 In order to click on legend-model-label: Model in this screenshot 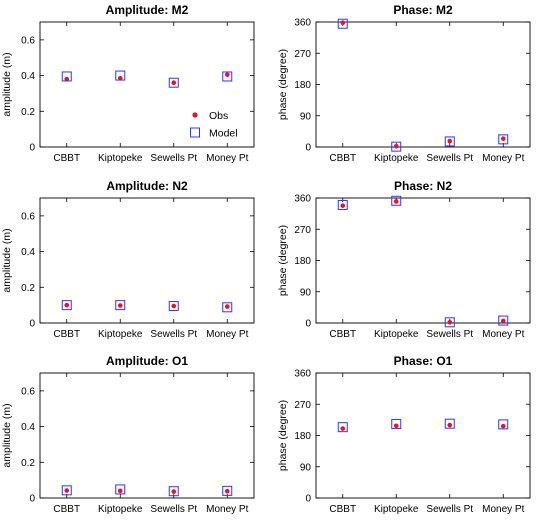, I will do `click(223, 134)`.